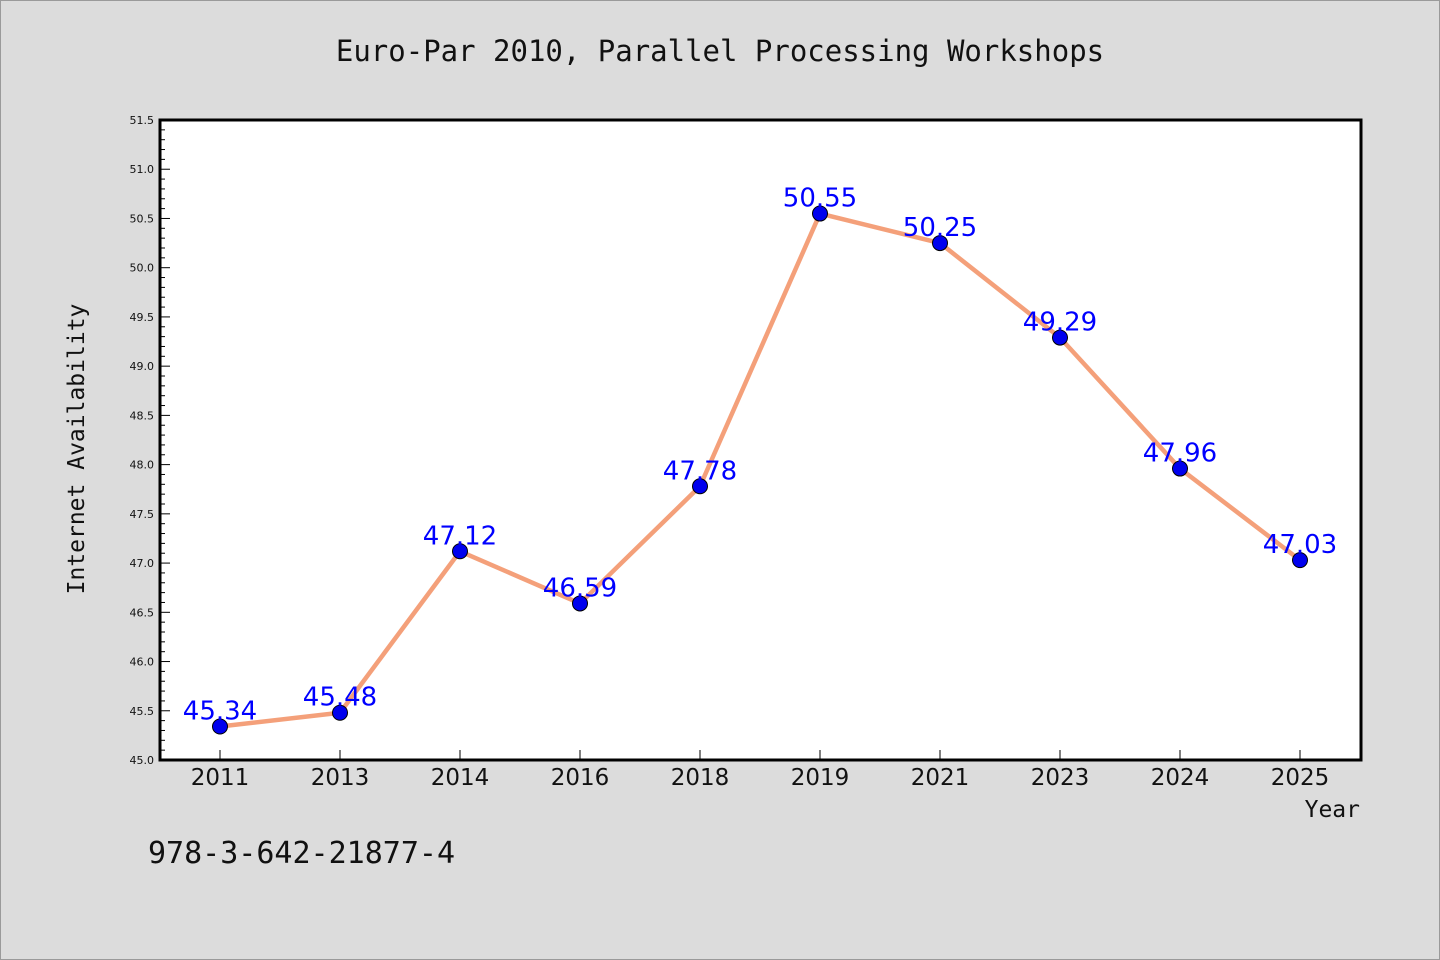  Describe the element at coordinates (142, 711) in the screenshot. I see `y-tick-label: 45.5` at that location.